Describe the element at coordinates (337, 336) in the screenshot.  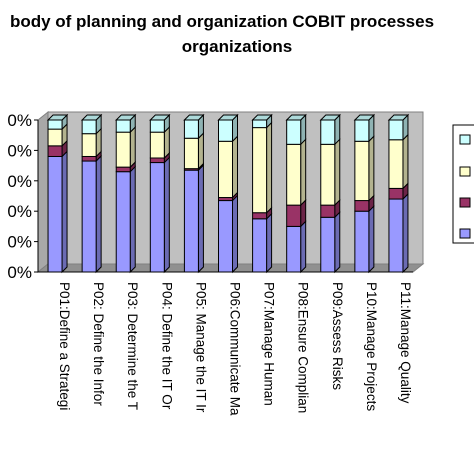
I see `x-category-label: P09:Assess Risks` at that location.